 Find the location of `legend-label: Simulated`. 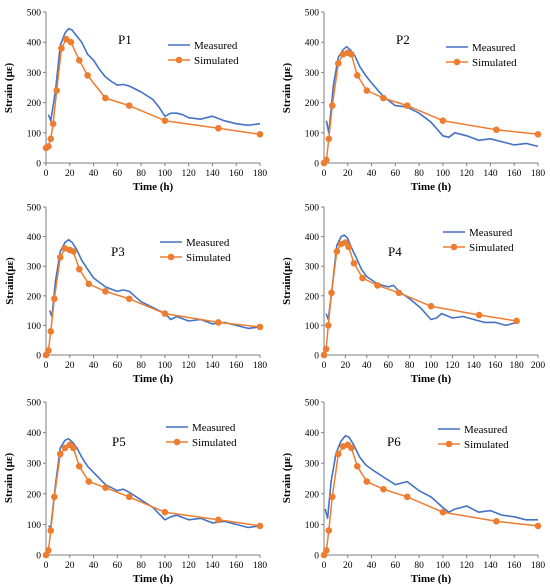

legend-label: Simulated is located at coordinates (208, 258).